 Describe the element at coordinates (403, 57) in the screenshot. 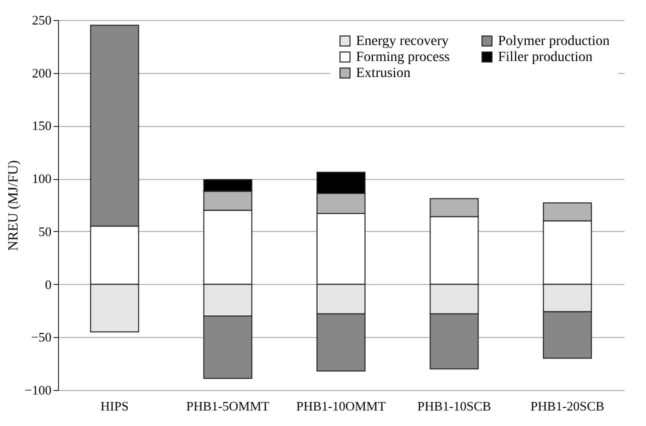

I see `legend-label: Forming process` at that location.